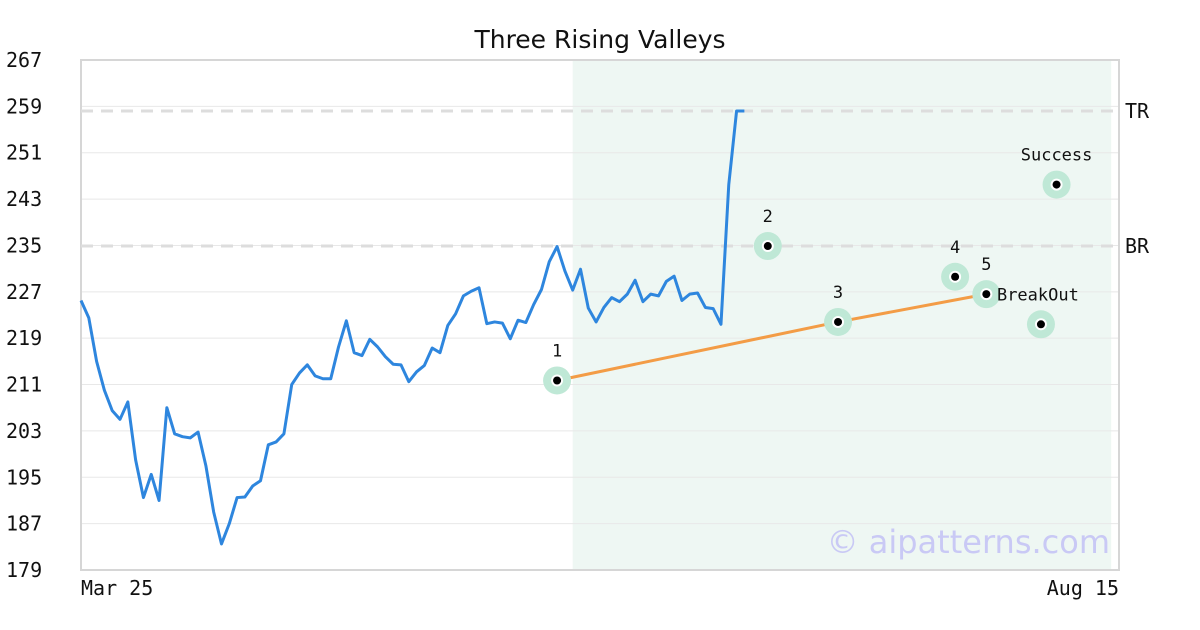 The width and height of the screenshot is (1200, 630). I want to click on annotation-label: Success, so click(1057, 156).